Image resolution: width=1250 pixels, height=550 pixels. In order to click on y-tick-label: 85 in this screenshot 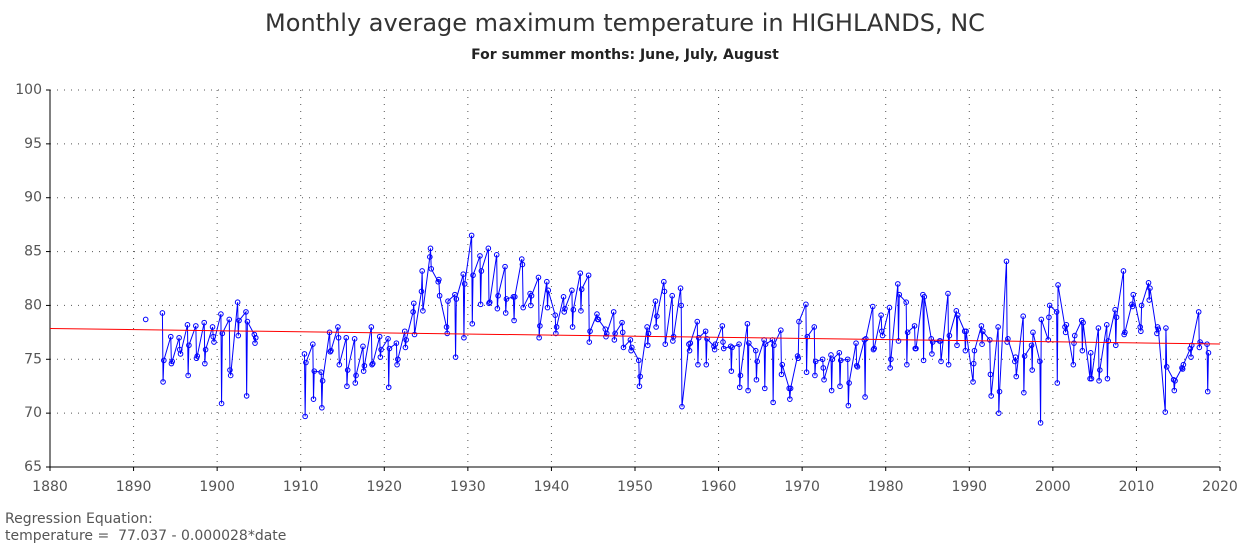, I will do `click(33, 252)`.